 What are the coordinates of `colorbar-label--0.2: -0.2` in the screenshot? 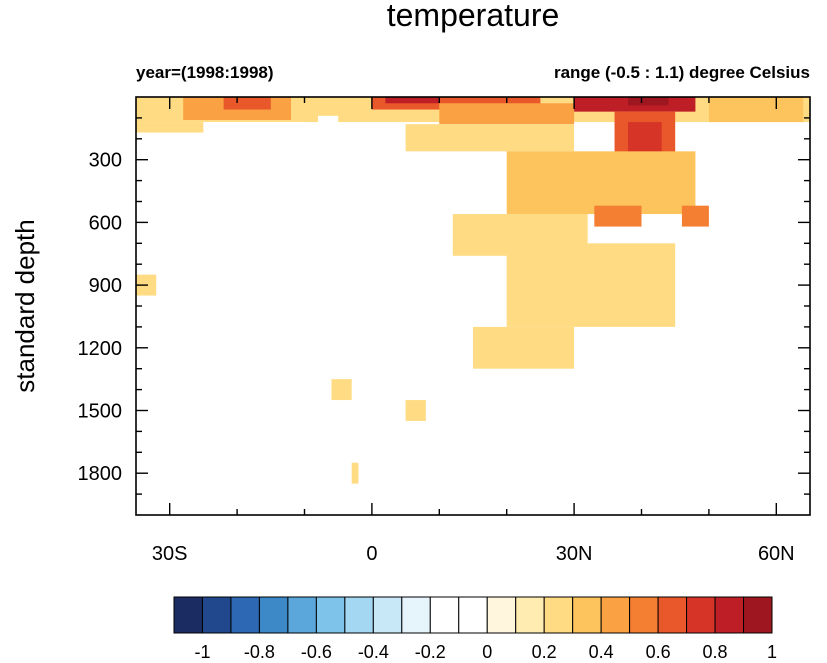 It's located at (430, 652).